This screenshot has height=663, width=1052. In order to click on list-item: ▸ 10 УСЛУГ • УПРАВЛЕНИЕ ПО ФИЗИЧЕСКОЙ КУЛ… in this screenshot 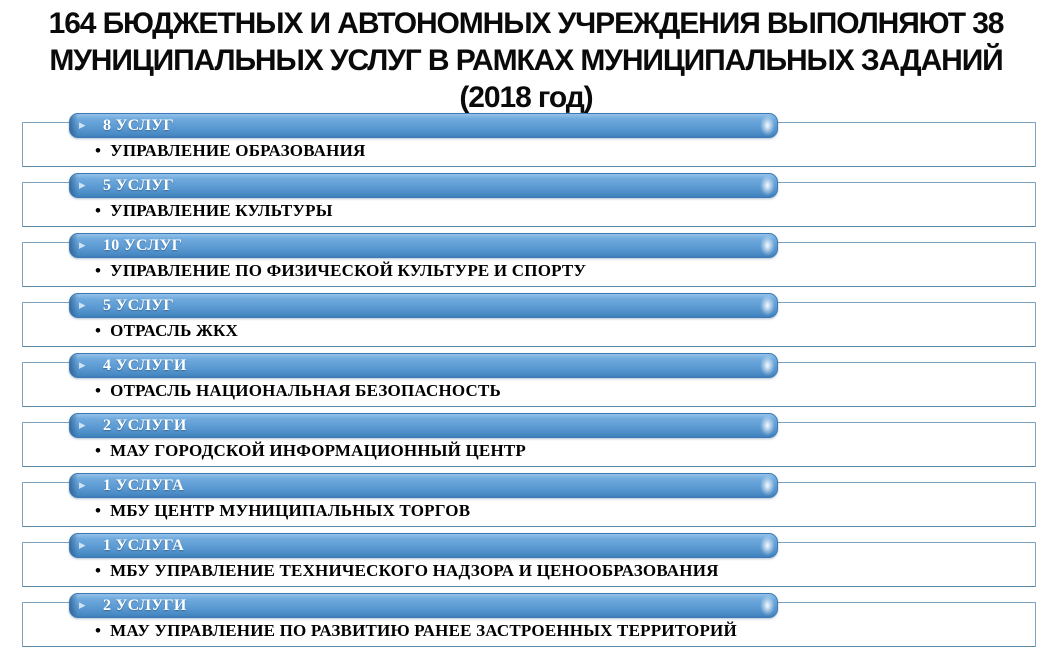, I will do `click(529, 260)`.